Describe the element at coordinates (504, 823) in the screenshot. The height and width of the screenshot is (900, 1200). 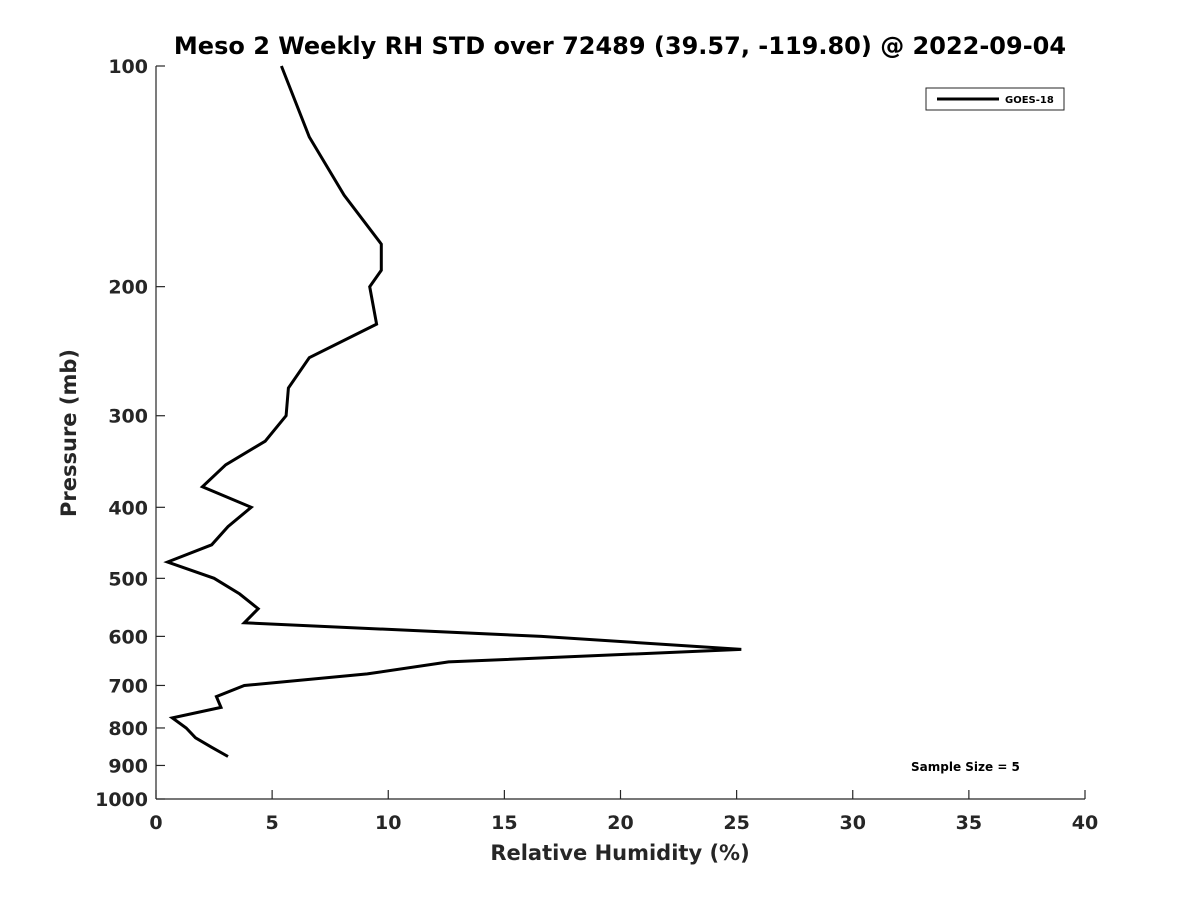
I see `x-tick-label-3: 15` at that location.